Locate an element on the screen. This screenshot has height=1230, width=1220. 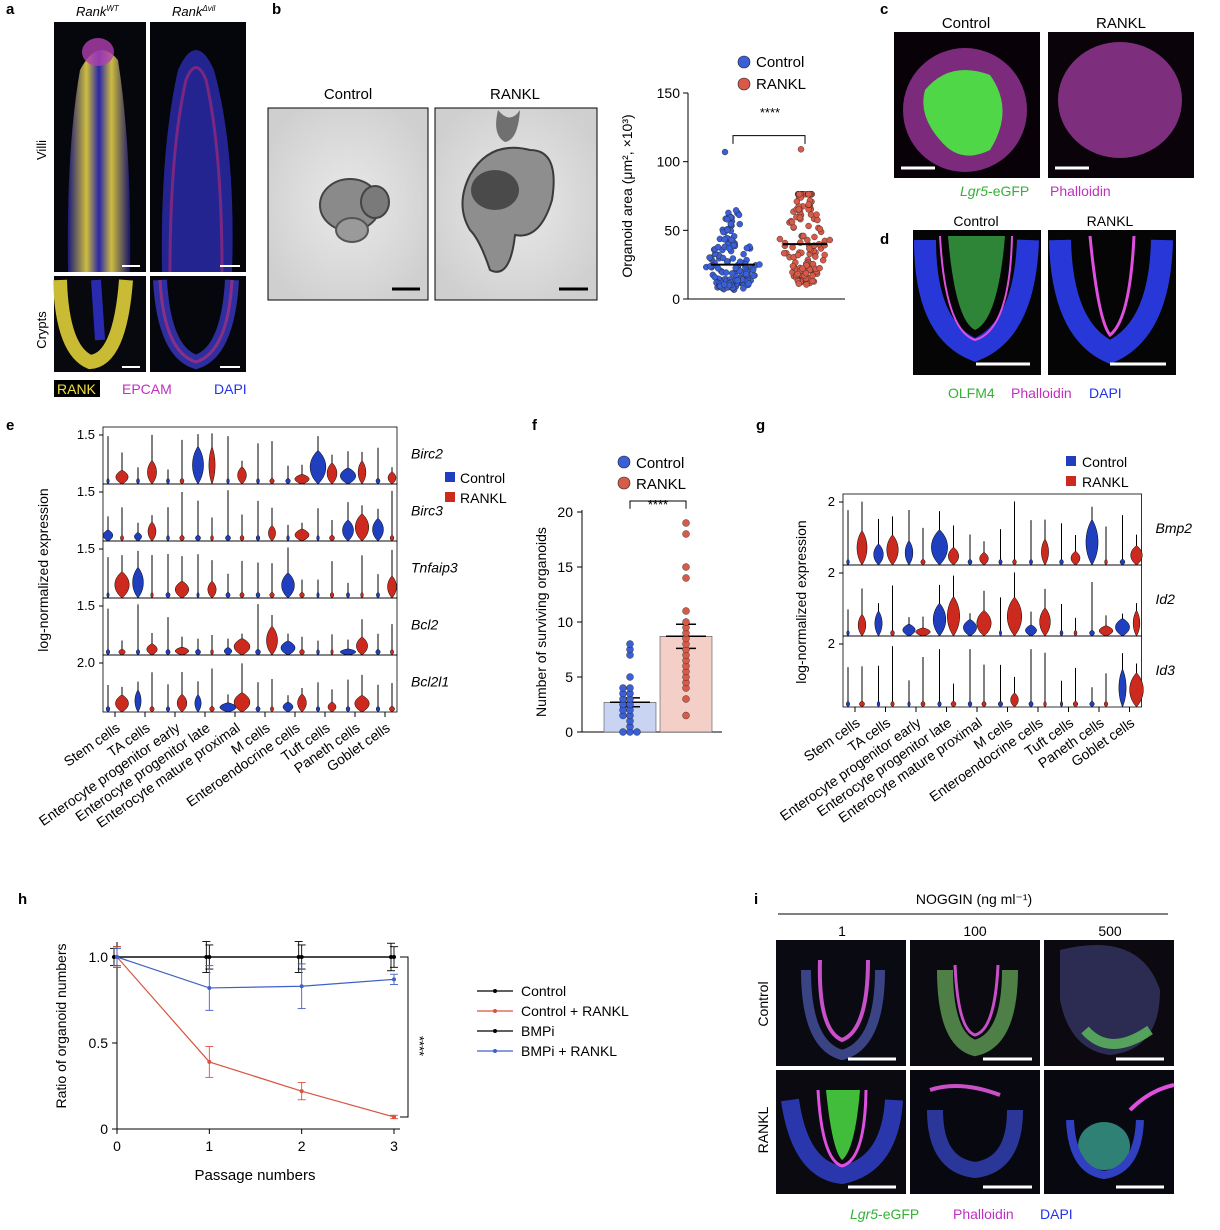
image-label-rankl: RANKL is located at coordinates (515, 94).